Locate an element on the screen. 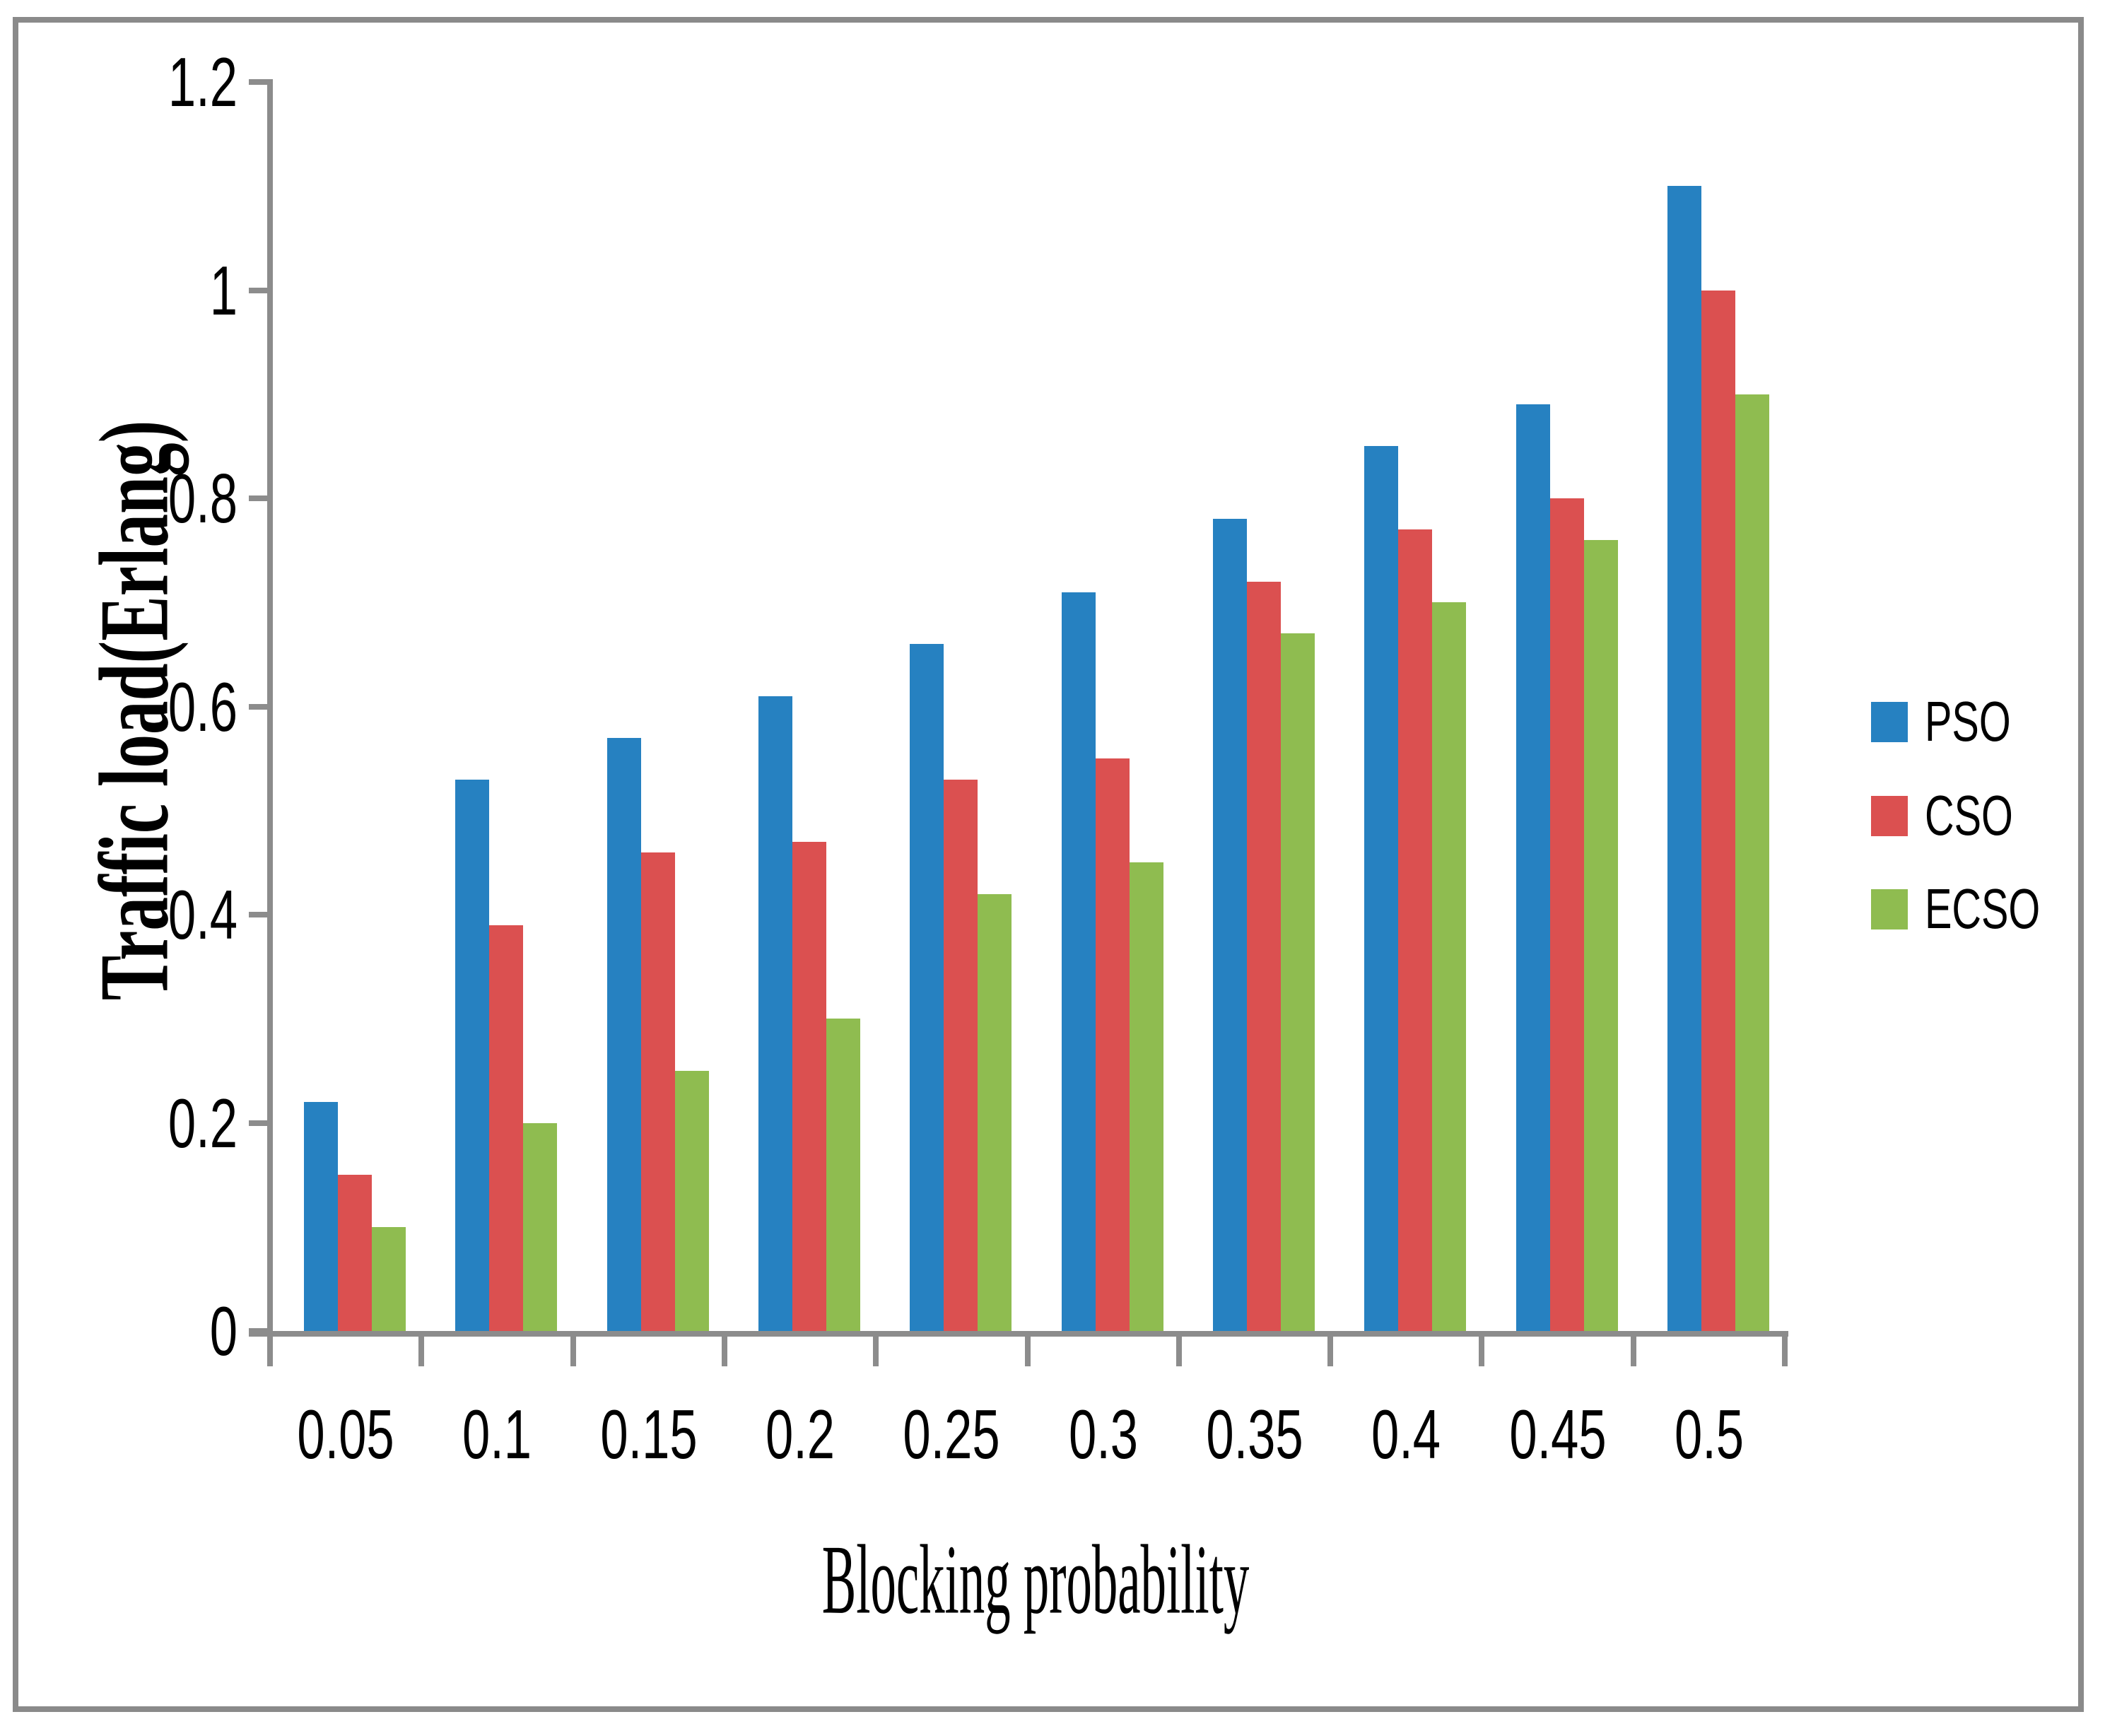 This screenshot has height=1736, width=2105. bar-ecso-0.3 is located at coordinates (1146, 1096).